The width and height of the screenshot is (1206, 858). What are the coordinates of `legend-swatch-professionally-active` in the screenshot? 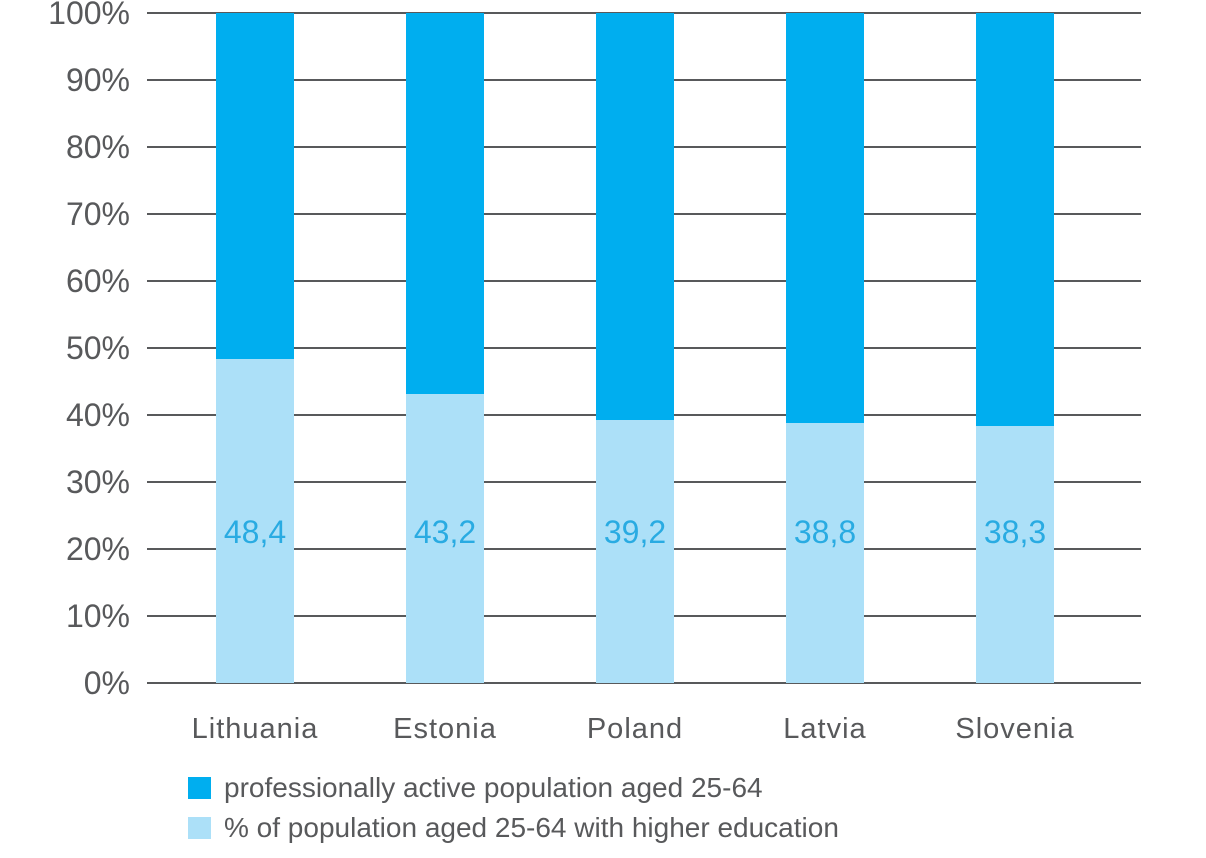 It's located at (199, 788).